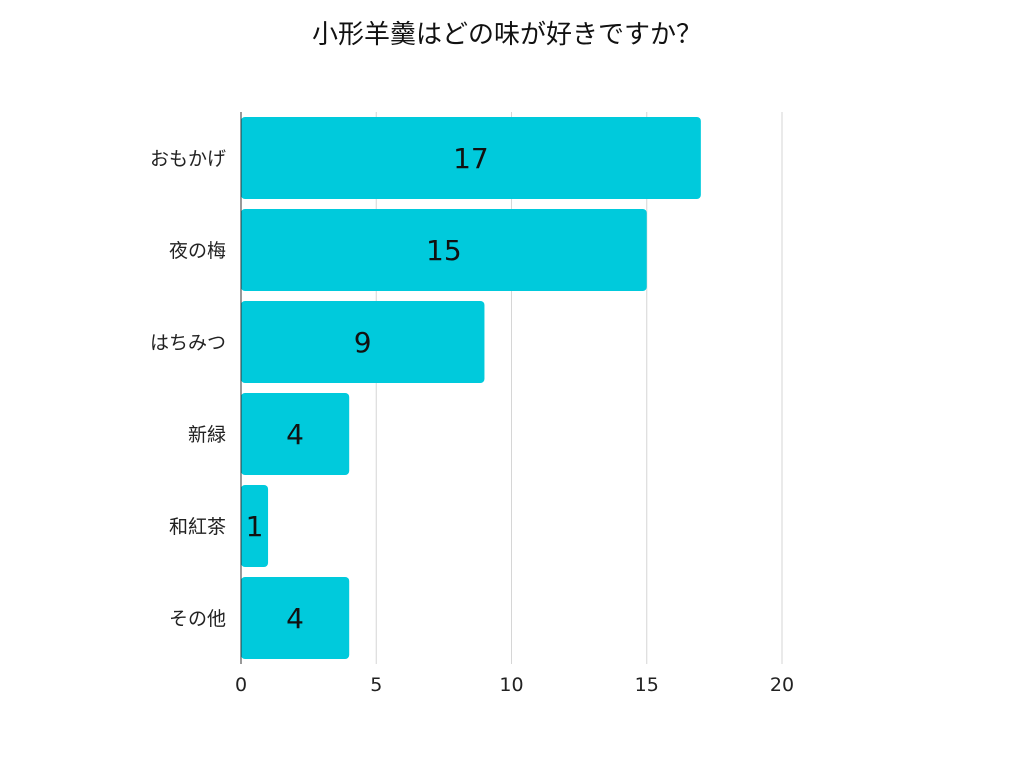 The height and width of the screenshot is (768, 1024). I want to click on category-label: おもかげ, so click(188, 159).